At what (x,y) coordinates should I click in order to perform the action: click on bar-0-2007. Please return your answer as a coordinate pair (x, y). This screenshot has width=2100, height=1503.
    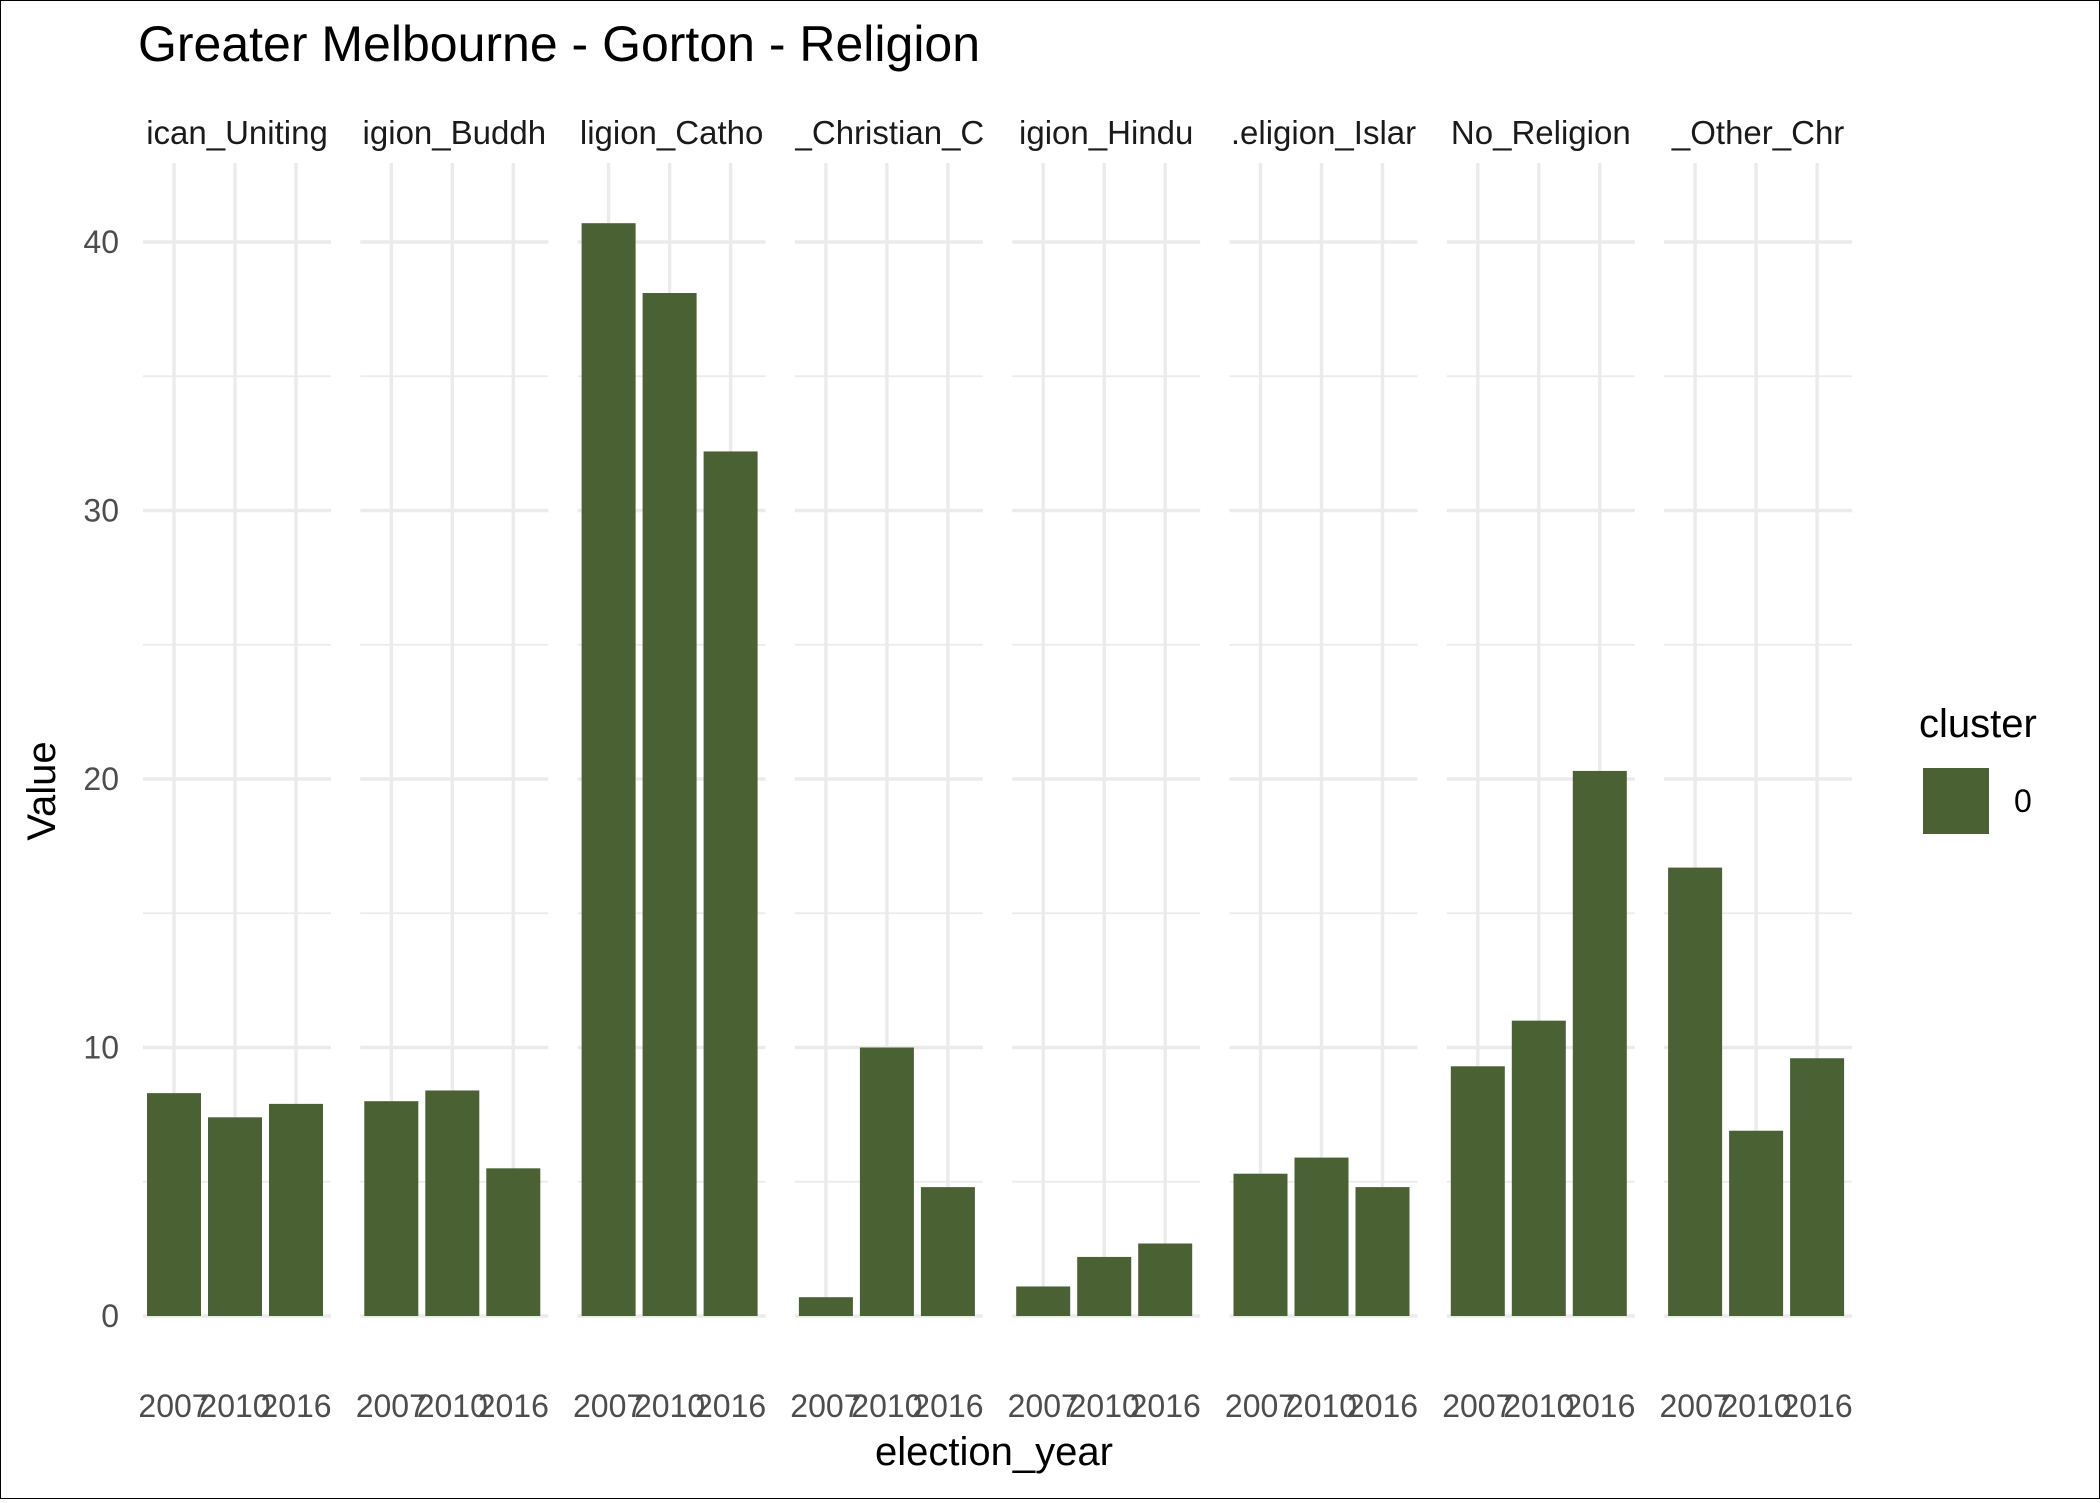
    Looking at the image, I should click on (174, 1204).